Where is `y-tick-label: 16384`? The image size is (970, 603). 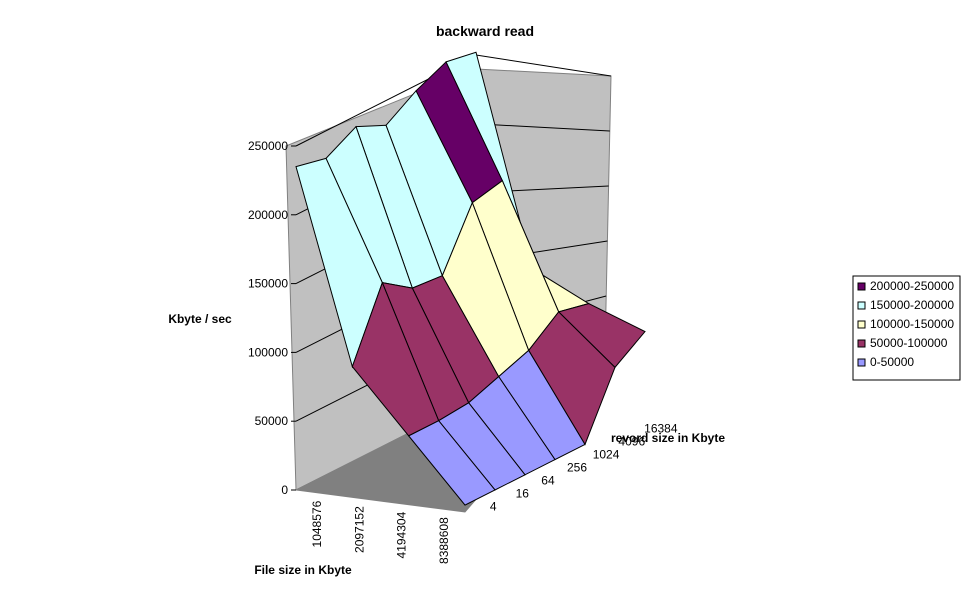 y-tick-label: 16384 is located at coordinates (661, 429).